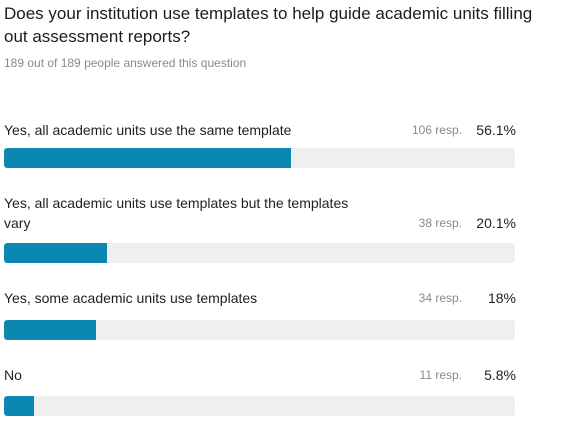 This screenshot has width=566, height=439. What do you see at coordinates (500, 375) in the screenshot?
I see `option-percent: 5.8%` at bounding box center [500, 375].